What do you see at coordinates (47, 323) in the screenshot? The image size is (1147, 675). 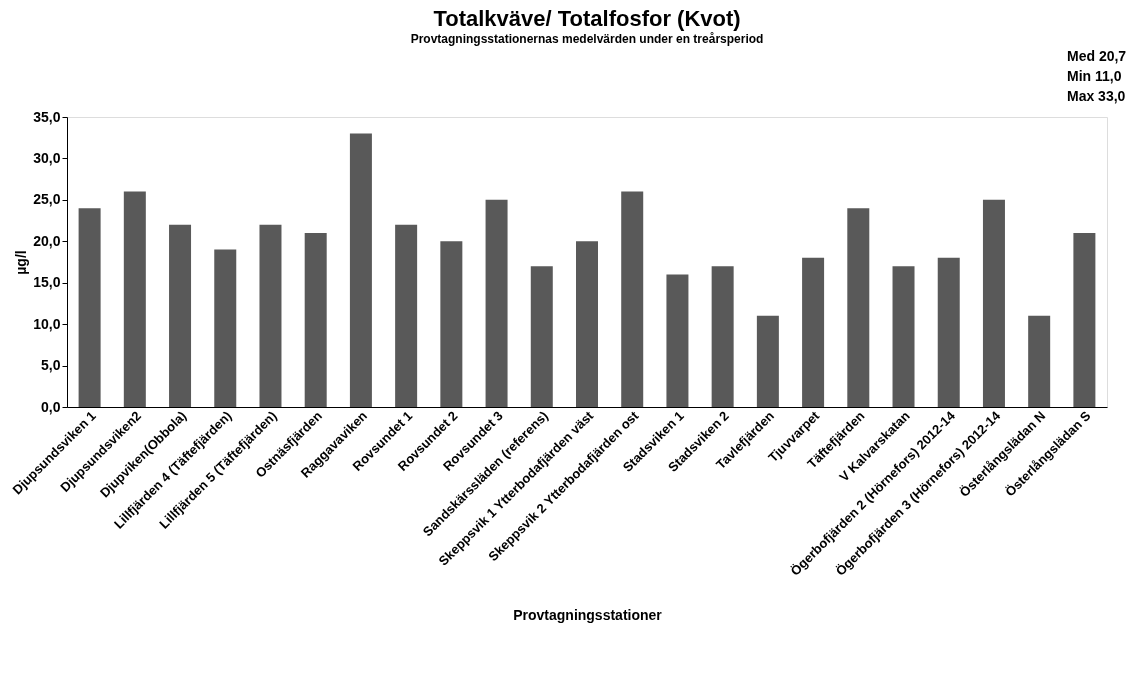 I see `y-tick-label: 10,0` at bounding box center [47, 323].